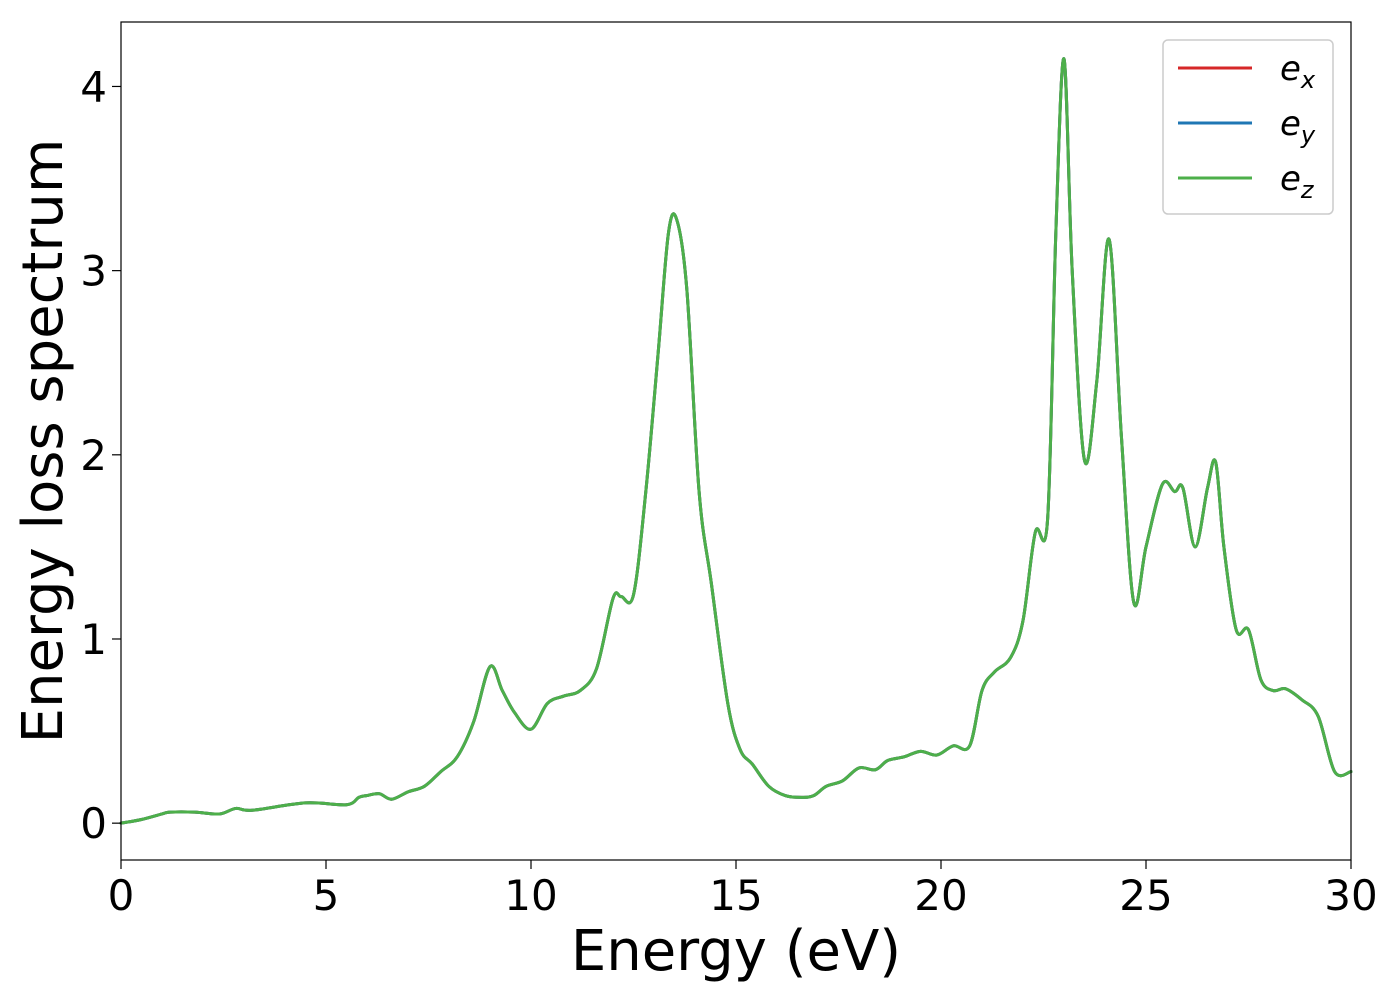 The height and width of the screenshot is (1000, 1400). What do you see at coordinates (93, 639) in the screenshot?
I see `y-tick-label: 1` at bounding box center [93, 639].